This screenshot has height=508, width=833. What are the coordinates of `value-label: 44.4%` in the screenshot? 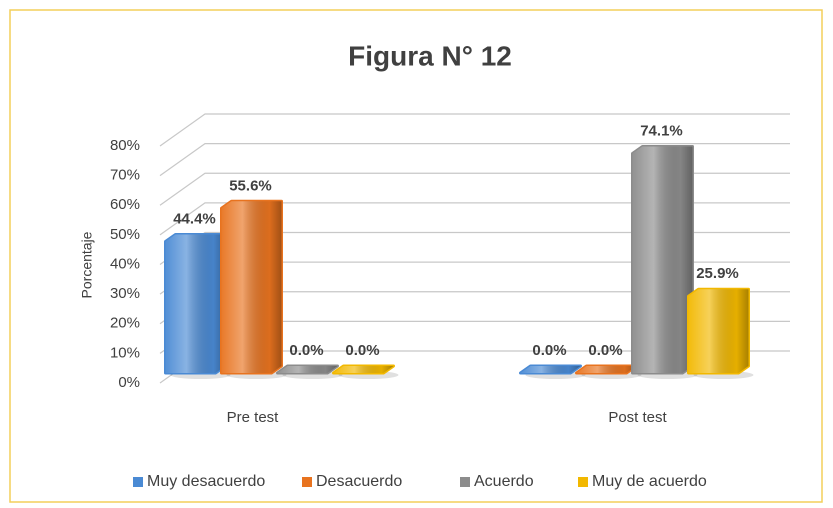 It's located at (194, 218).